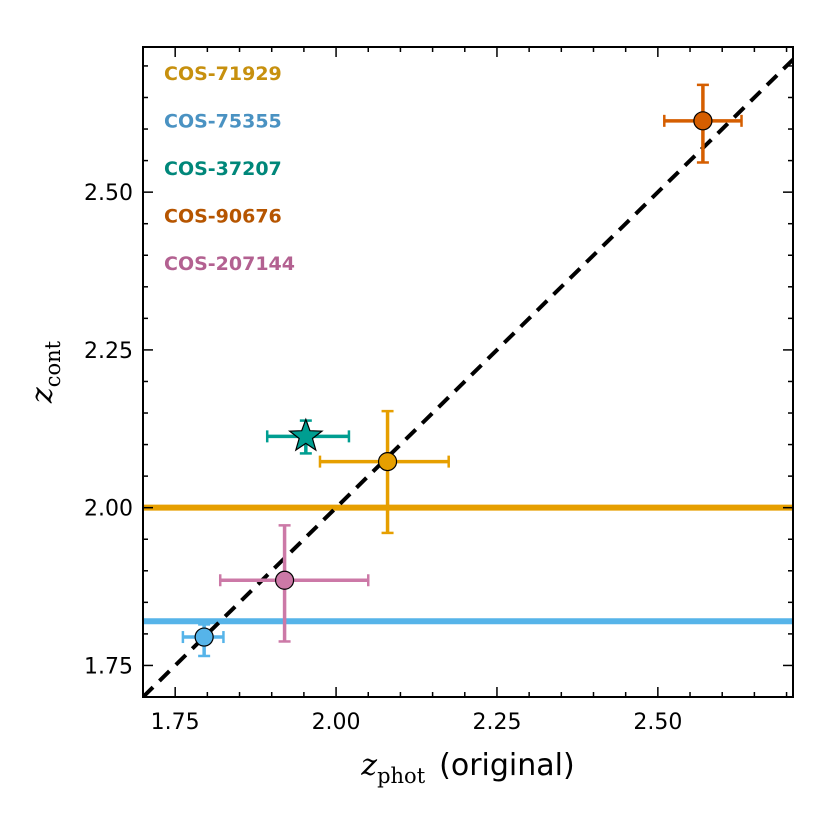 This screenshot has width=830, height=830. What do you see at coordinates (108, 351) in the screenshot?
I see `y-tick-label: 2.25` at bounding box center [108, 351].